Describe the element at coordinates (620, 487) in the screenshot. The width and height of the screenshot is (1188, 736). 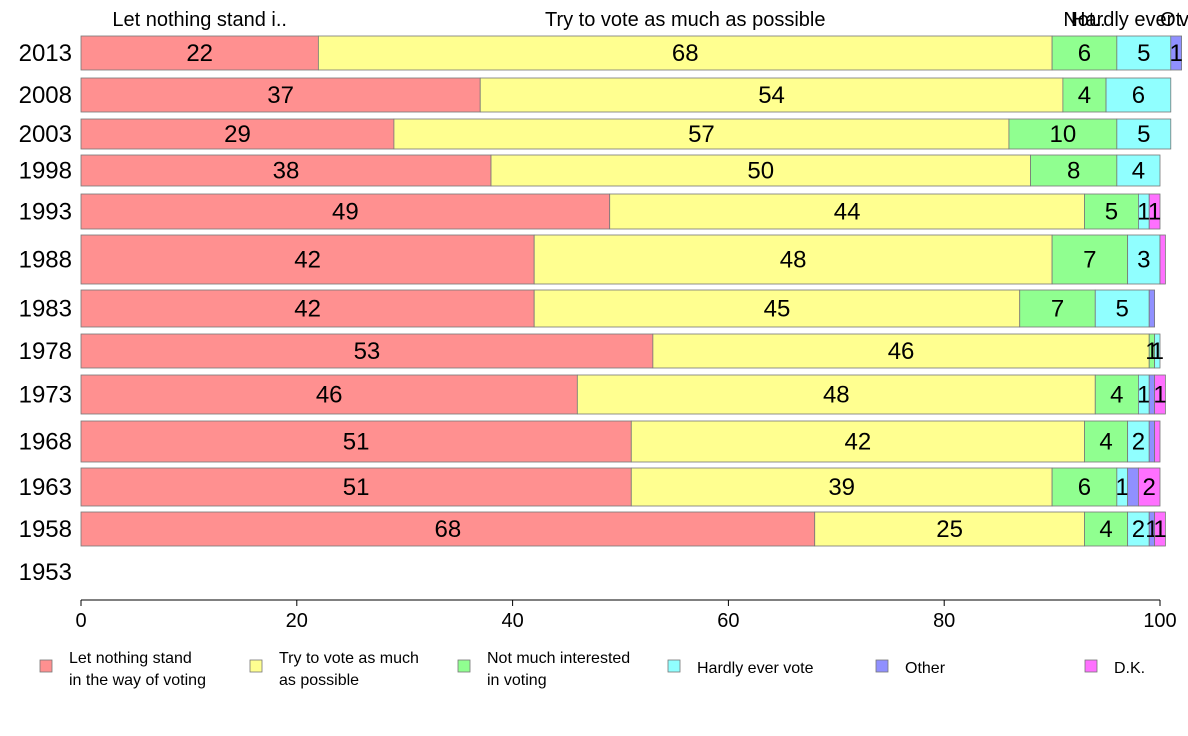
I see `bar-row-1963: 51 39 6 1 2` at that location.